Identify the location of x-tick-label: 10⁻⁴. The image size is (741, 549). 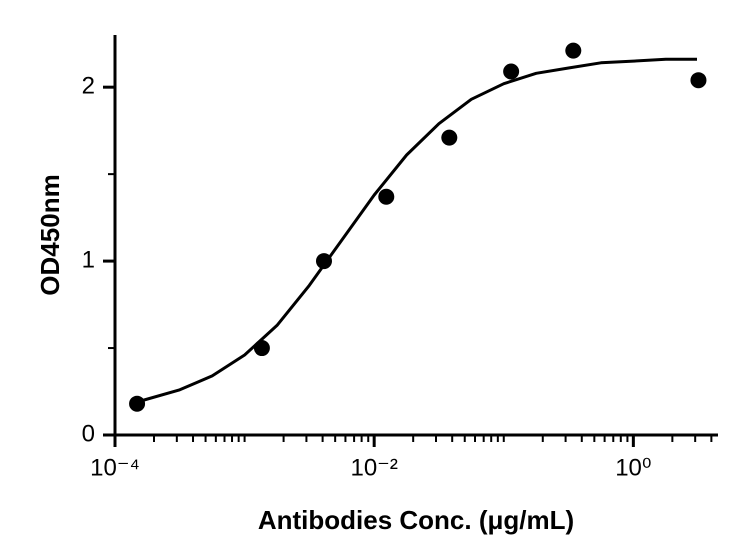
(115, 467).